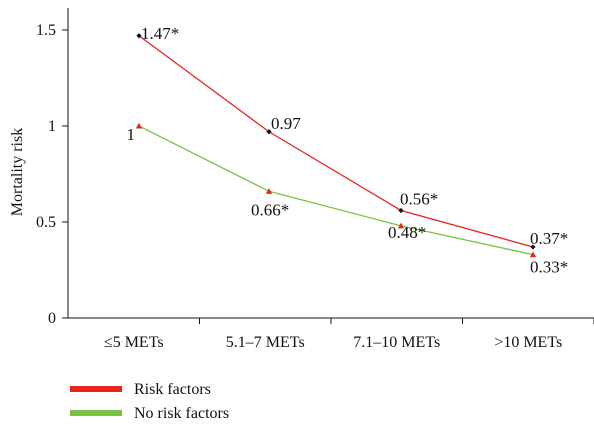 Image resolution: width=594 pixels, height=430 pixels. I want to click on x-tick-label: >10 METs, so click(528, 342).